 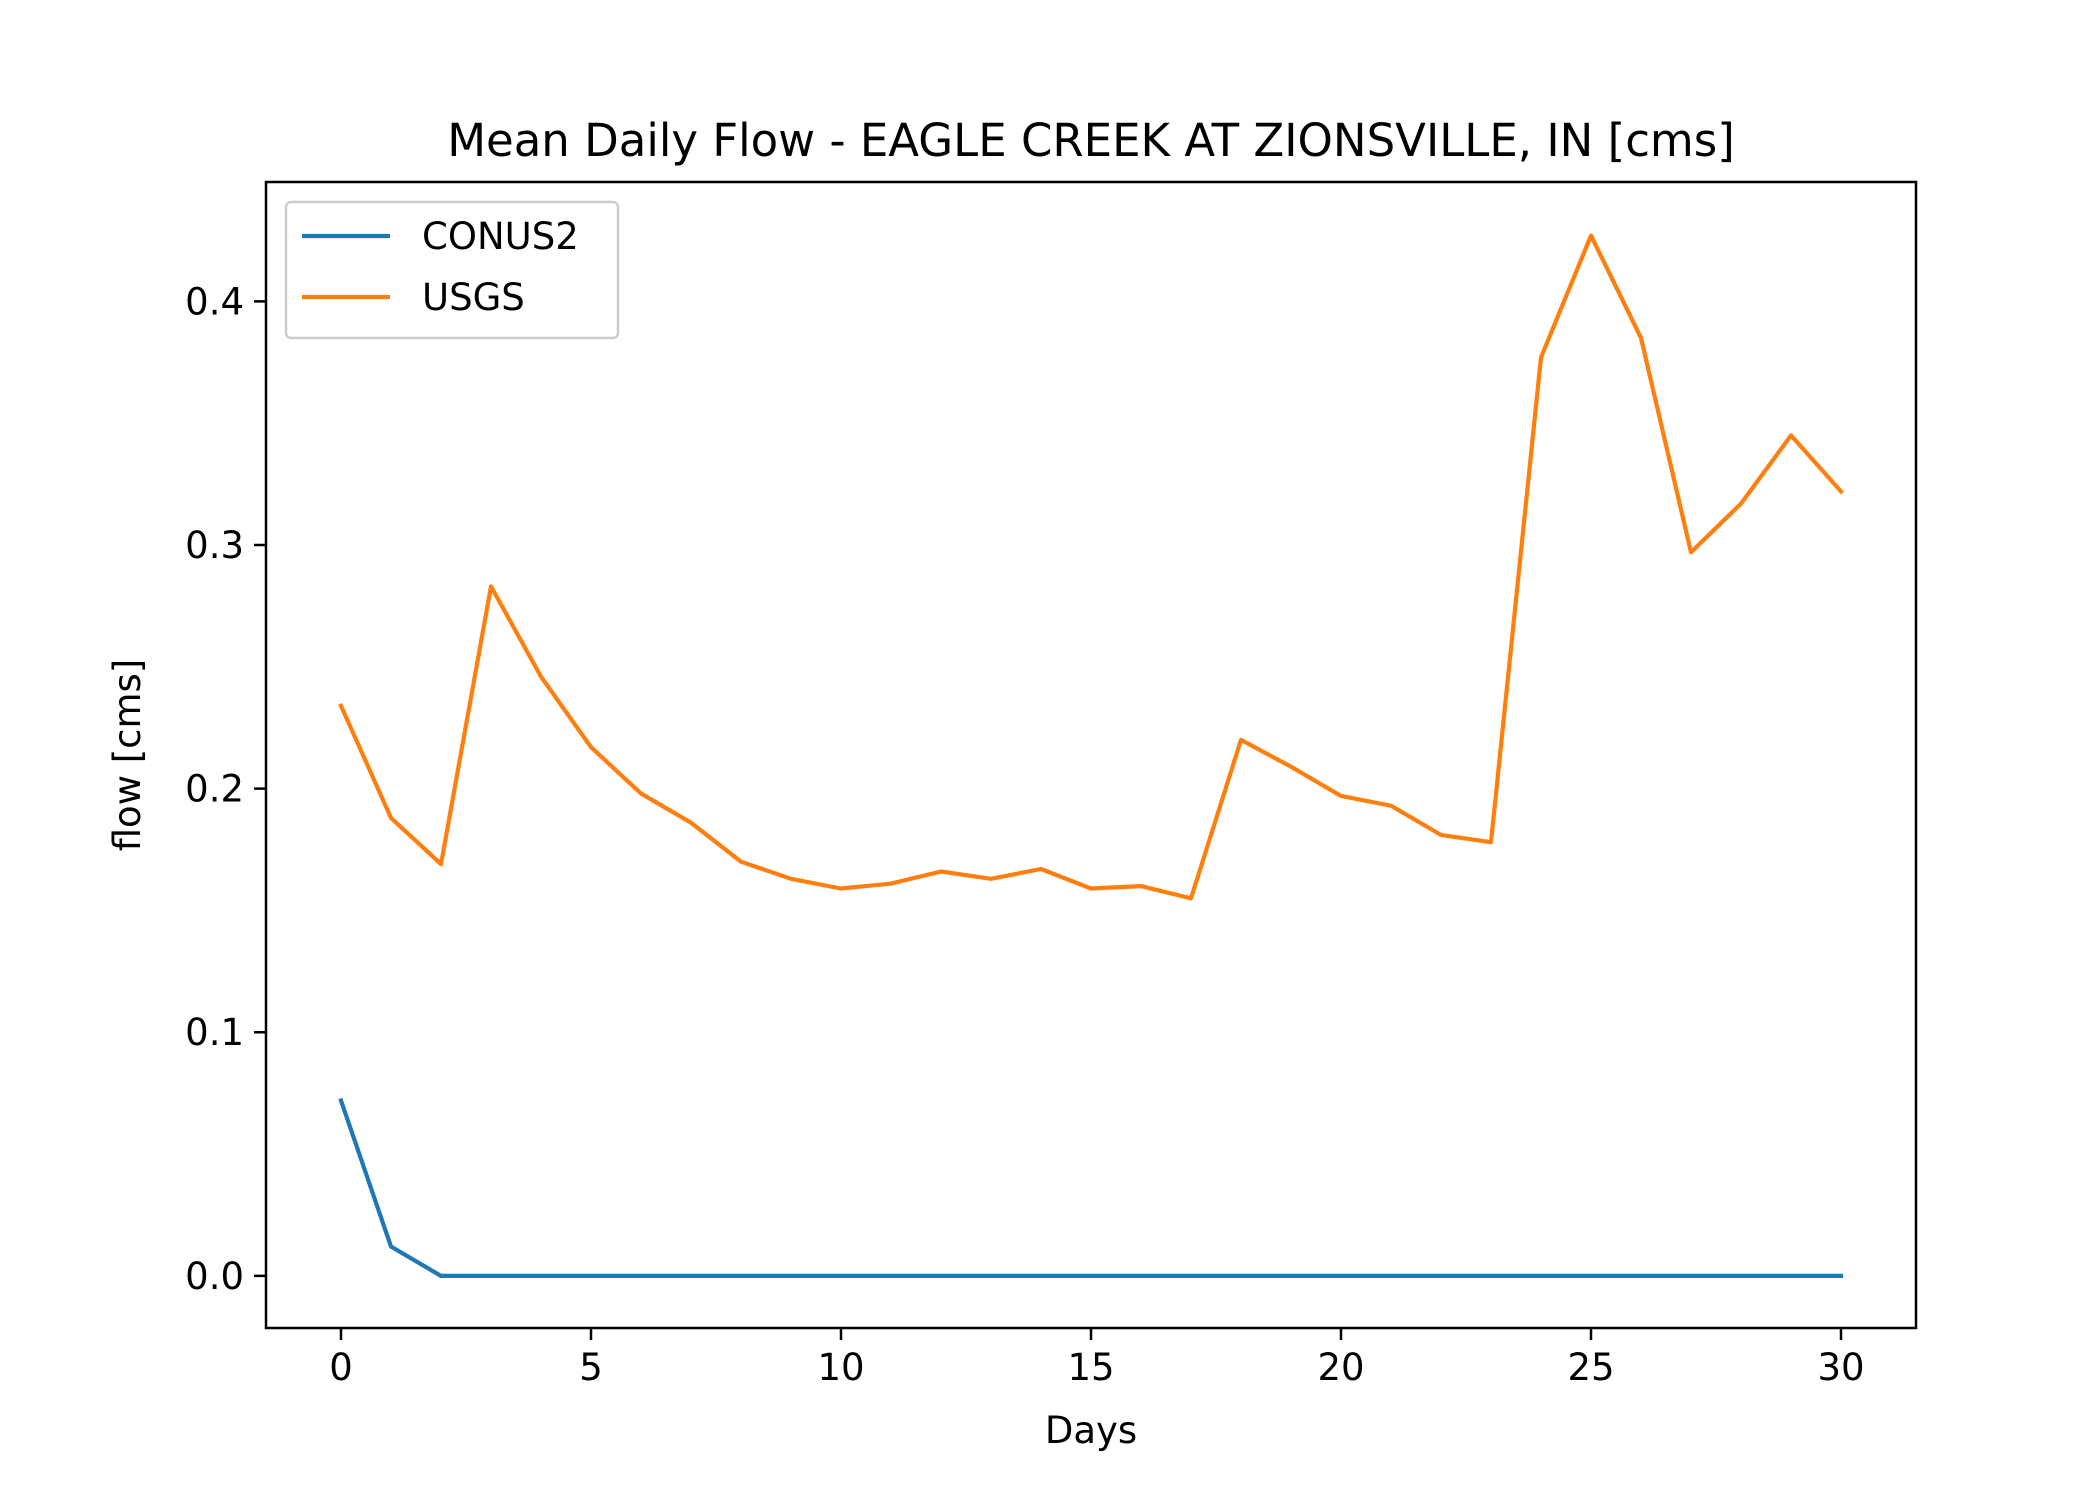 What do you see at coordinates (1091, 1188) in the screenshot?
I see `series-line-conus2` at bounding box center [1091, 1188].